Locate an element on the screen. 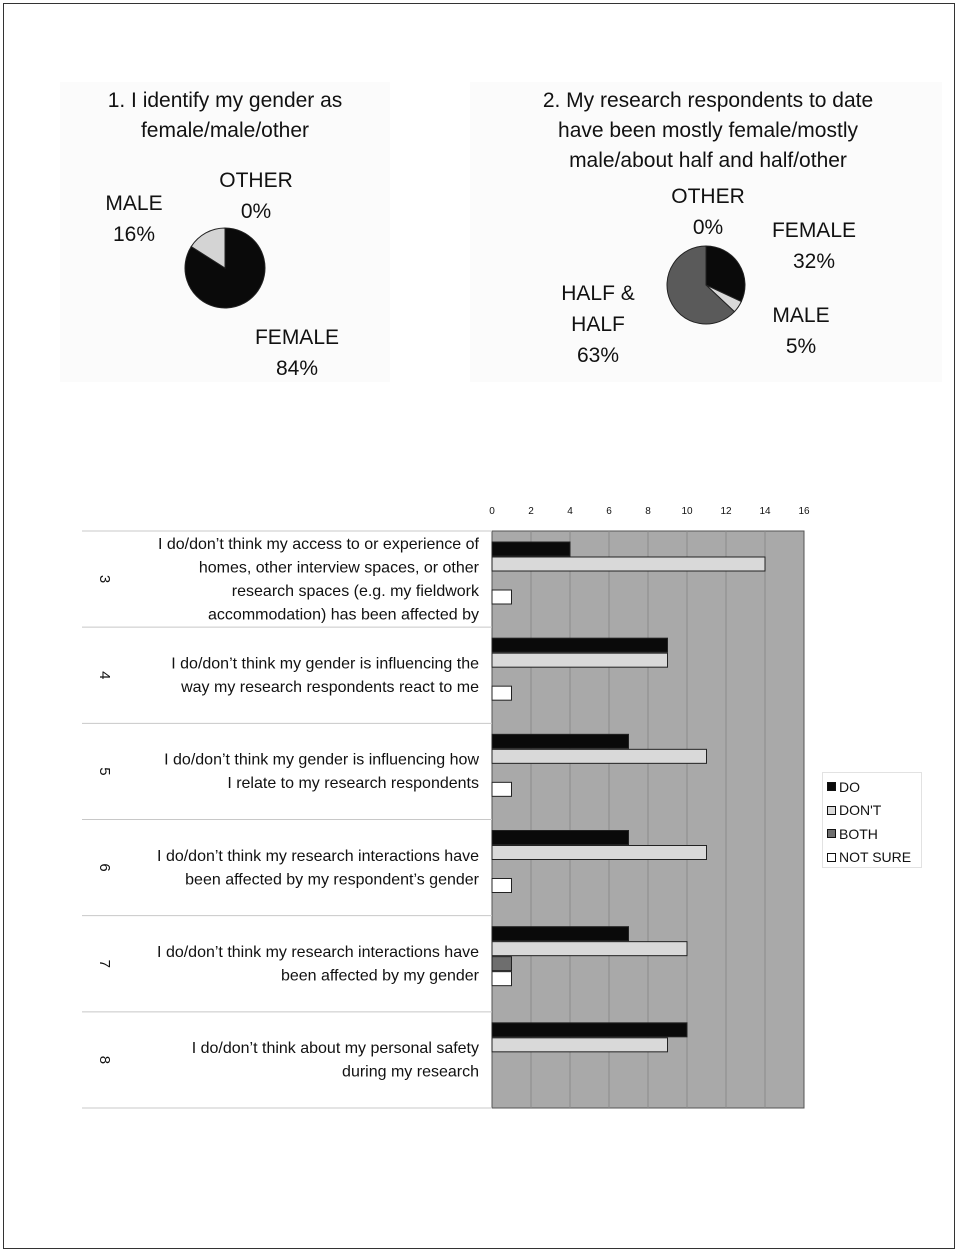 The height and width of the screenshot is (1252, 960). pie2-label-female: FEMALE 32% is located at coordinates (814, 246).